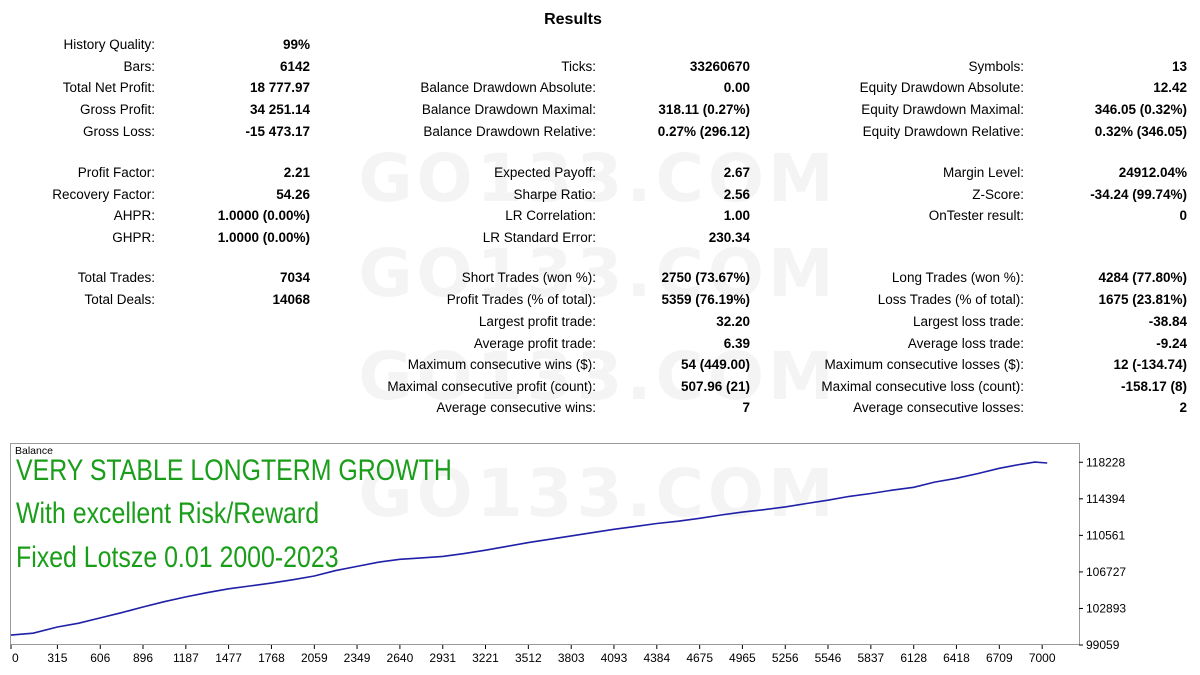 The image size is (1200, 675). What do you see at coordinates (736, 87) in the screenshot?
I see `stat-value: 0.00` at bounding box center [736, 87].